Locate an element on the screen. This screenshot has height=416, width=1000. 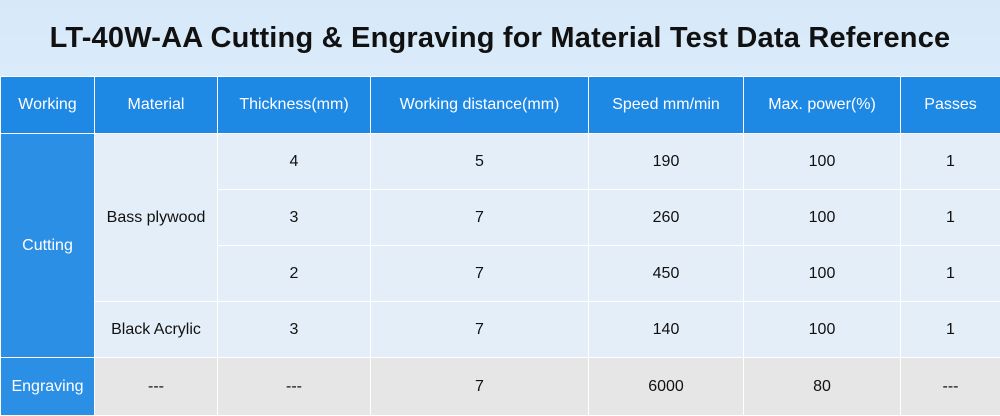
speed-cell: 6000 is located at coordinates (666, 387).